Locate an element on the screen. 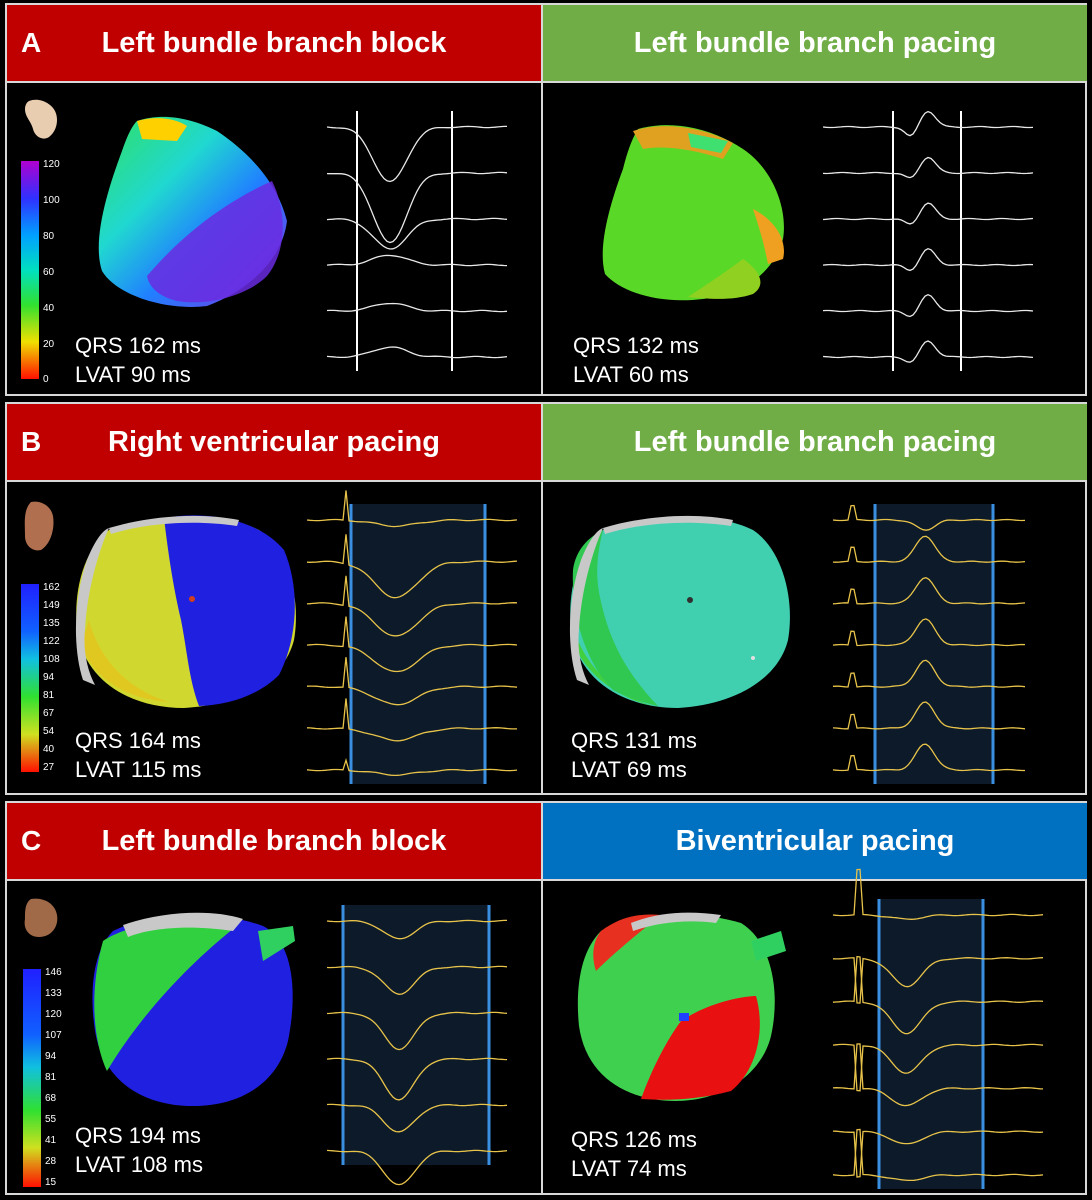 The height and width of the screenshot is (1200, 1092). panel-b-right-title: Left bundle branch pacing is located at coordinates (815, 441).